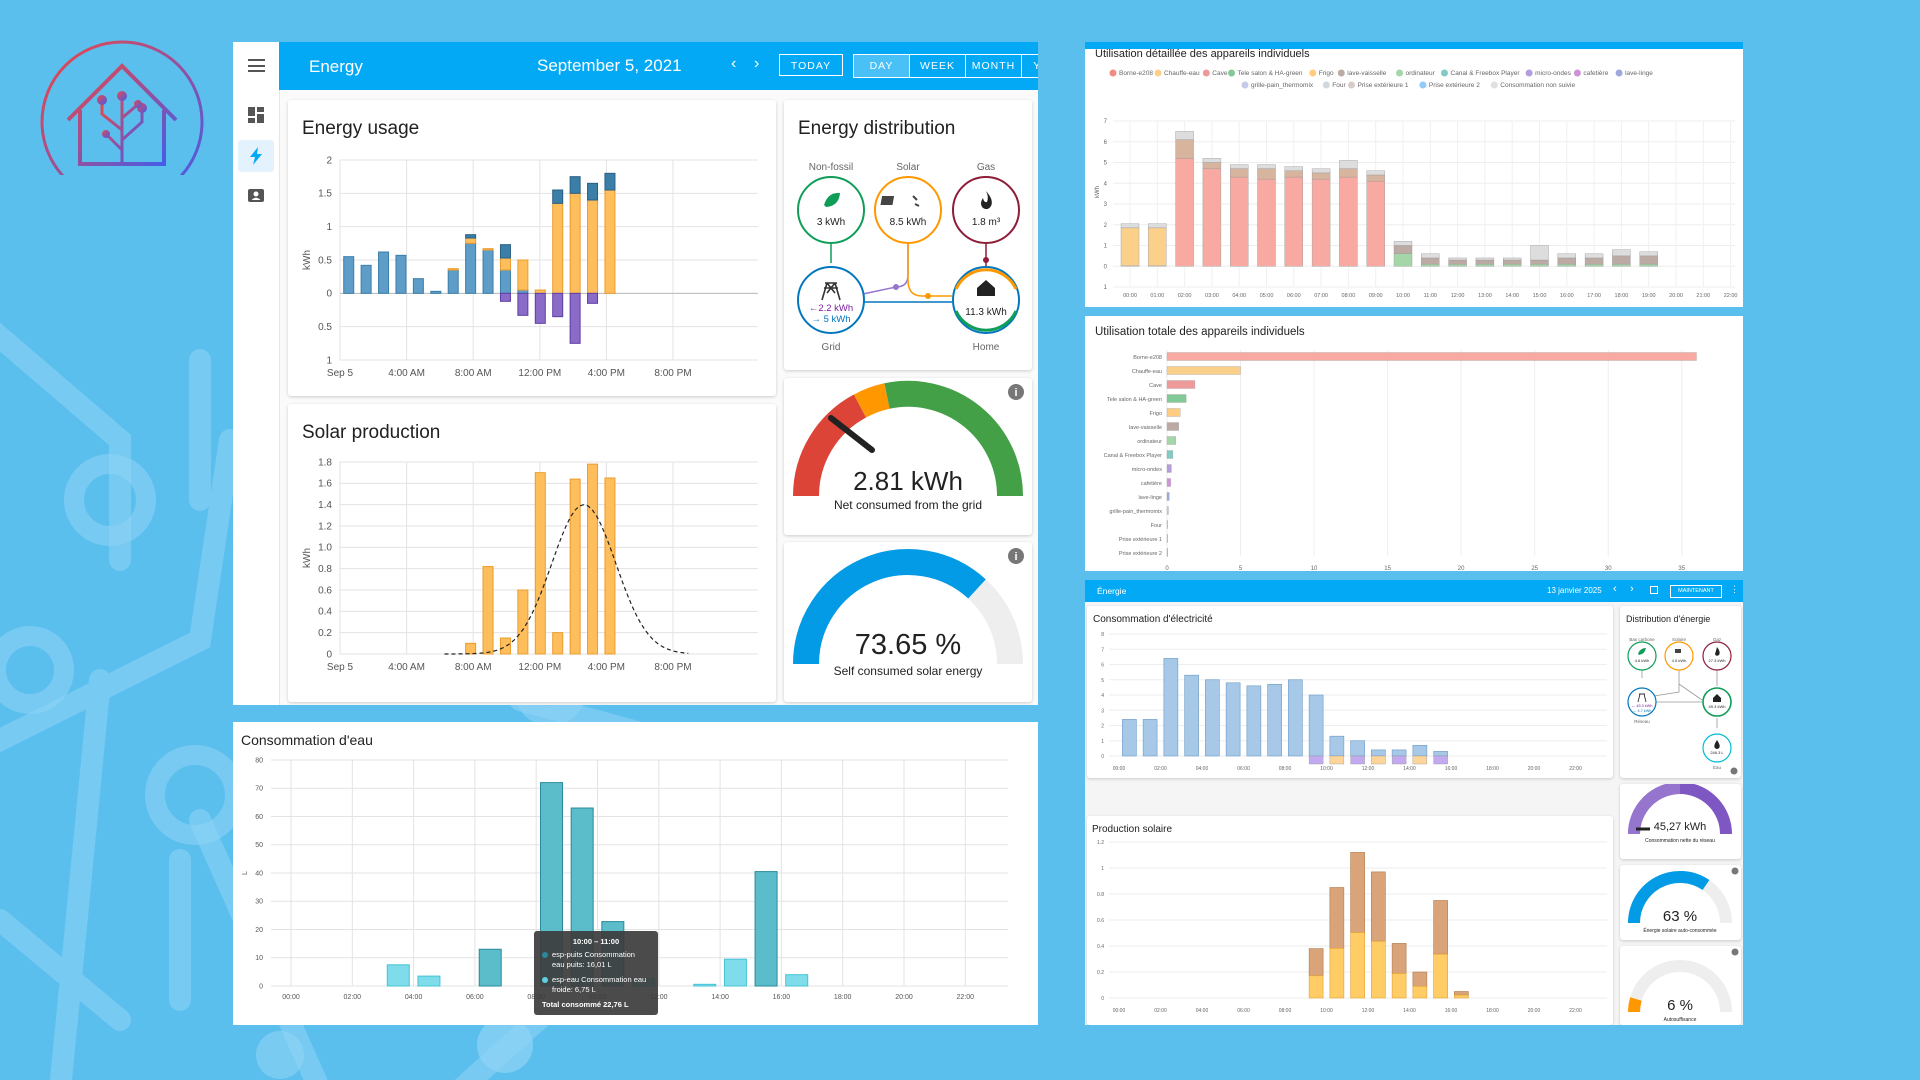 This screenshot has height=1080, width=1920. What do you see at coordinates (1106, 205) in the screenshot?
I see `y-tick-label: 3` at bounding box center [1106, 205].